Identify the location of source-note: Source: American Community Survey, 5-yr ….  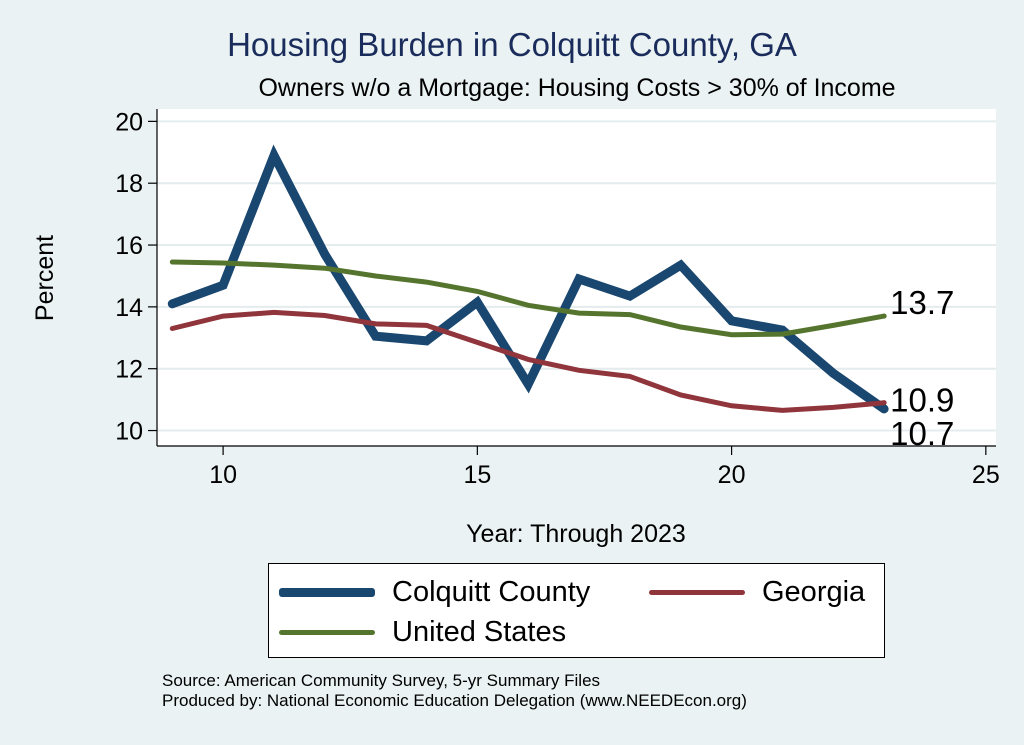
(381, 680).